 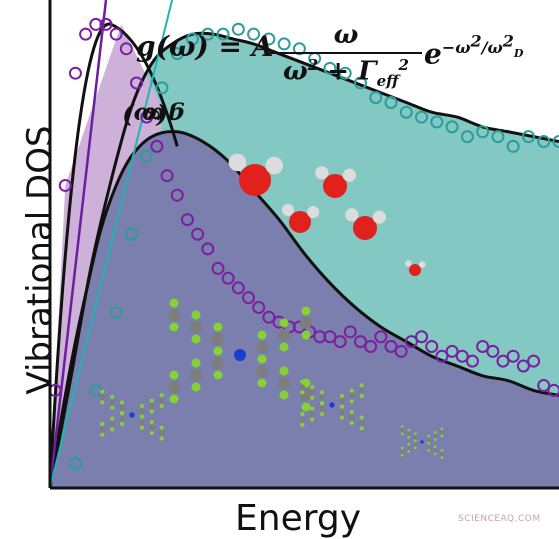 What do you see at coordinates (346, 73) in the screenshot?
I see `equation-denominator: ω2 + Γeff2` at bounding box center [346, 73].